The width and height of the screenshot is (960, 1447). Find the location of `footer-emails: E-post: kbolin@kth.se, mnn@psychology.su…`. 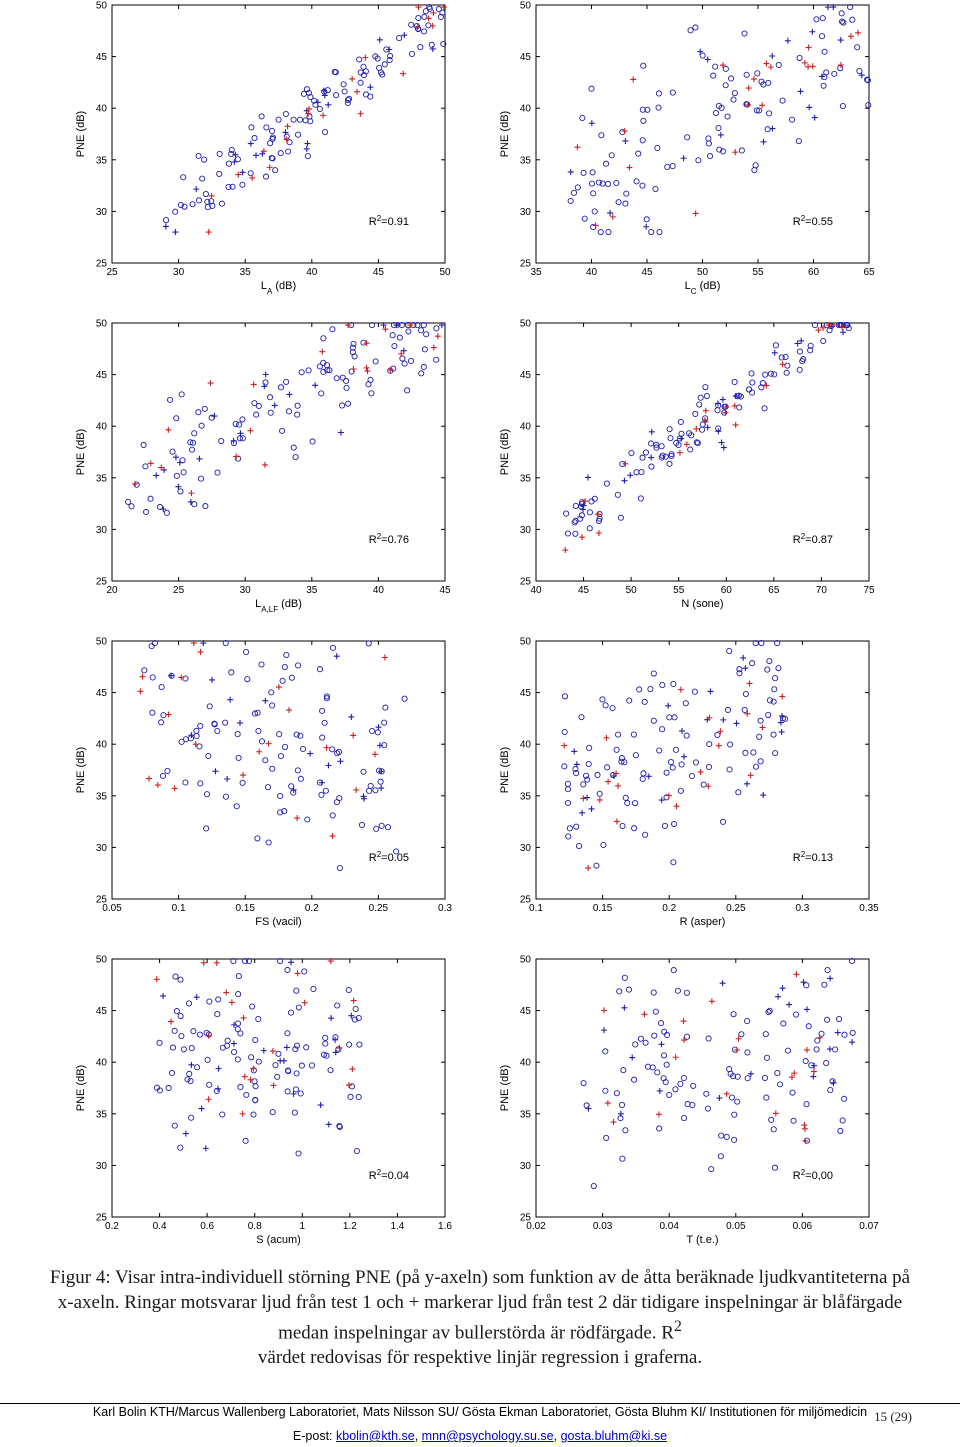

footer-emails: E-post: kbolin@kth.se, mnn@psychology.su… is located at coordinates (480, 1436).